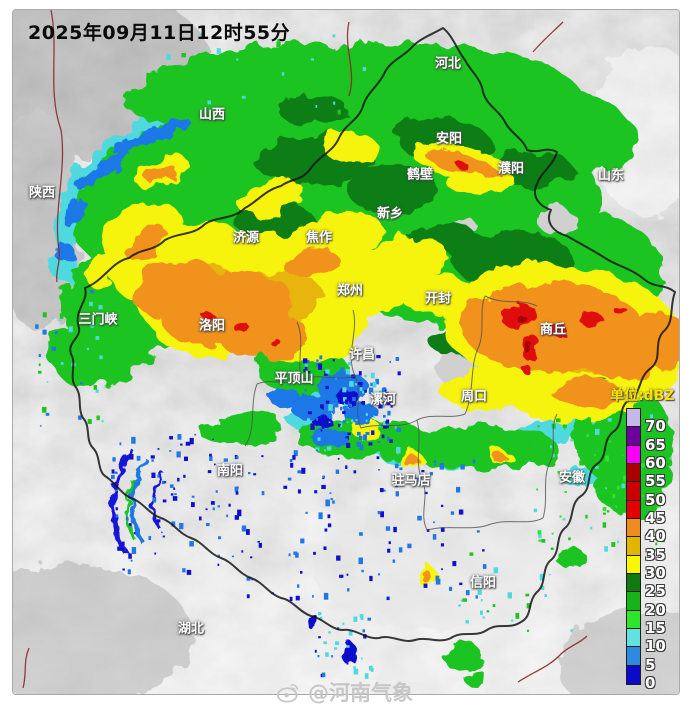 This screenshot has width=690, height=713. Describe the element at coordinates (319, 238) in the screenshot. I see `place-label-焦作: 焦作` at that location.